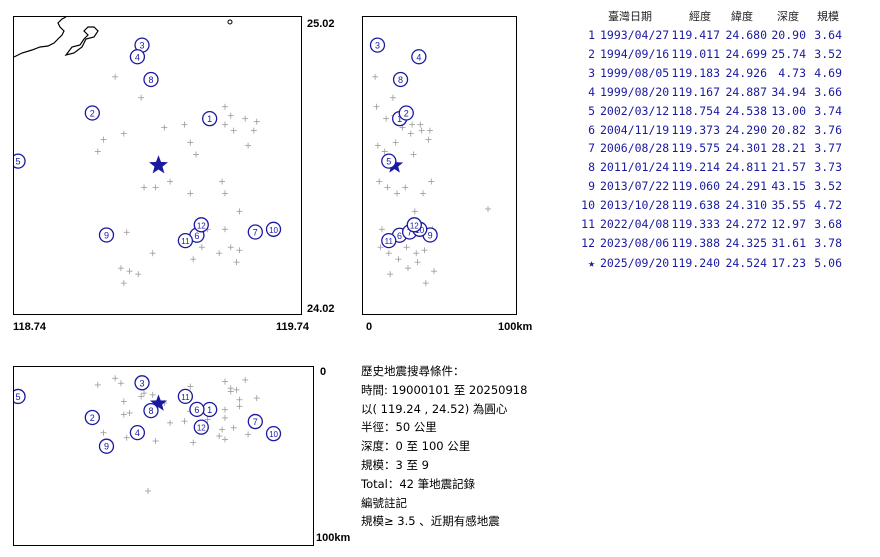 Image resolution: width=880 pixels, height=557 pixels. I want to click on cell-mag: 3.78, so click(828, 242).